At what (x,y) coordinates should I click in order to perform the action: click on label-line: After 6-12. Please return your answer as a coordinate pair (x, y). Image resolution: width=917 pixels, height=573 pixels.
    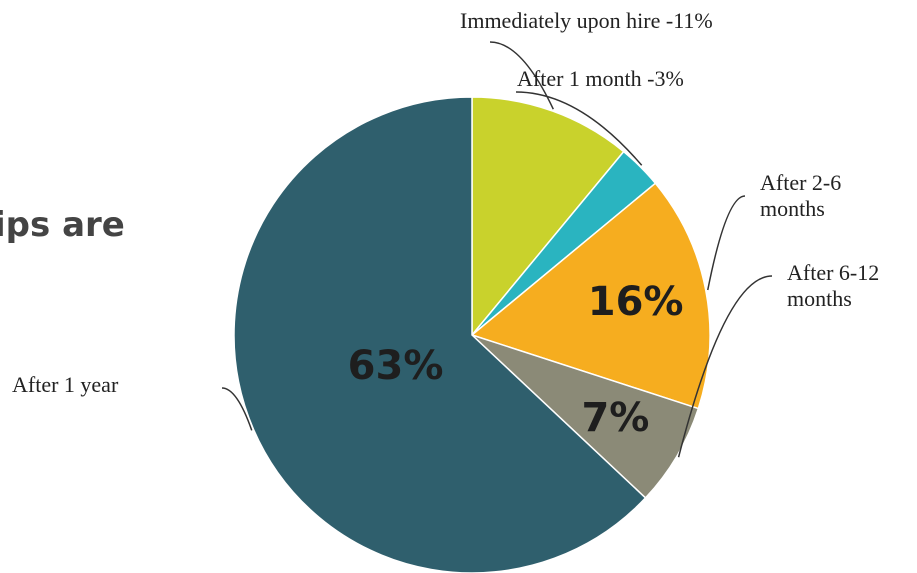
    Looking at the image, I should click on (833, 272).